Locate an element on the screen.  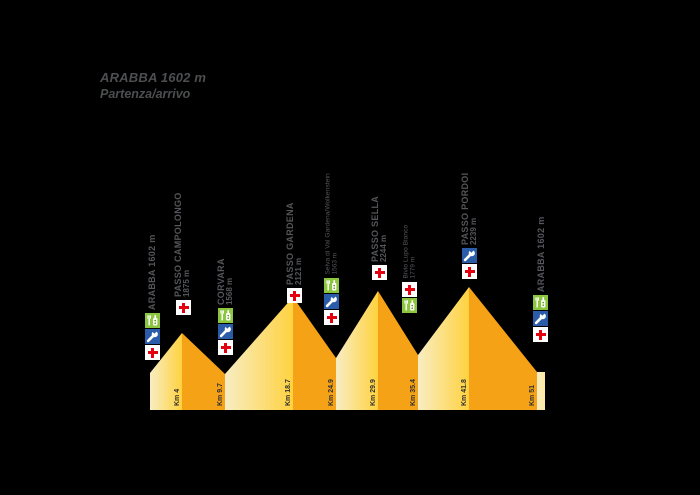
station-name: Selva di Val Gardena/Wolkenstein is located at coordinates (328, 224).